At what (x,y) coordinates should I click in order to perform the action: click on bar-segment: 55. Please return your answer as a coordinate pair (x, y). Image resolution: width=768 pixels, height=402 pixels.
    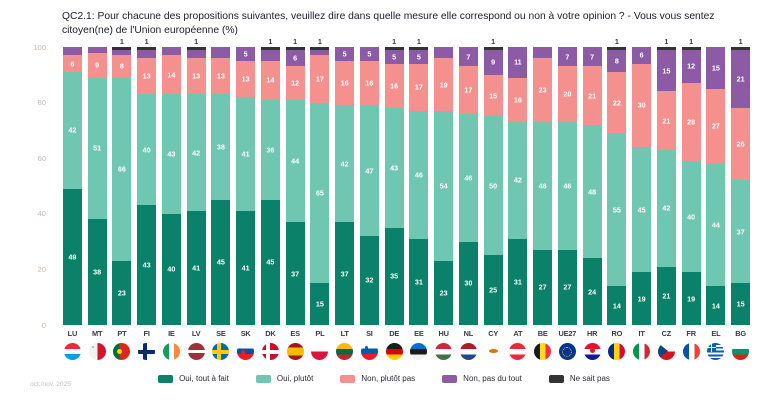
    Looking at the image, I should click on (617, 210).